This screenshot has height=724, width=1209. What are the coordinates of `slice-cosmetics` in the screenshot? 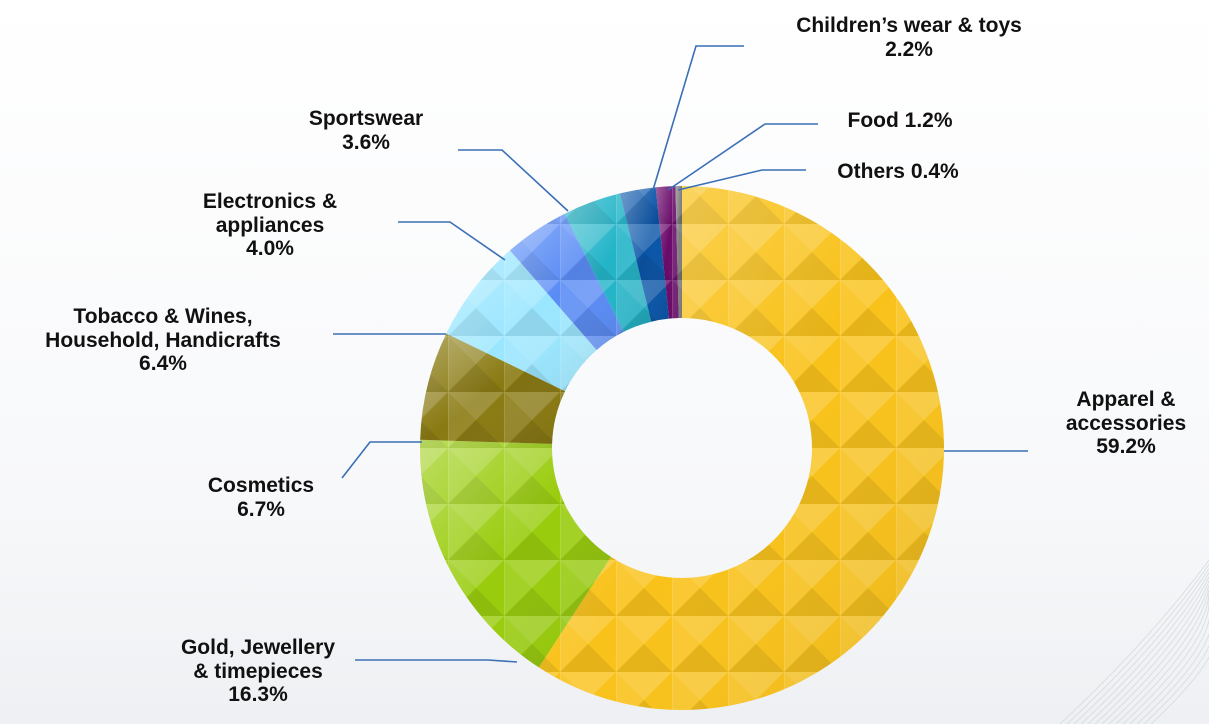 It's located at (493, 388).